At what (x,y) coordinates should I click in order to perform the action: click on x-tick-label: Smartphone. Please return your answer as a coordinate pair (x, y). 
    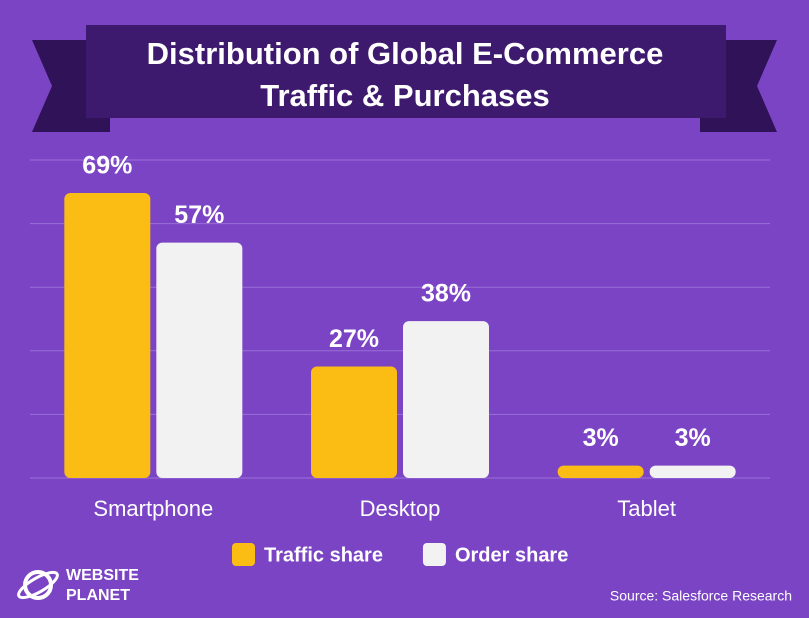
    Looking at the image, I should click on (153, 508).